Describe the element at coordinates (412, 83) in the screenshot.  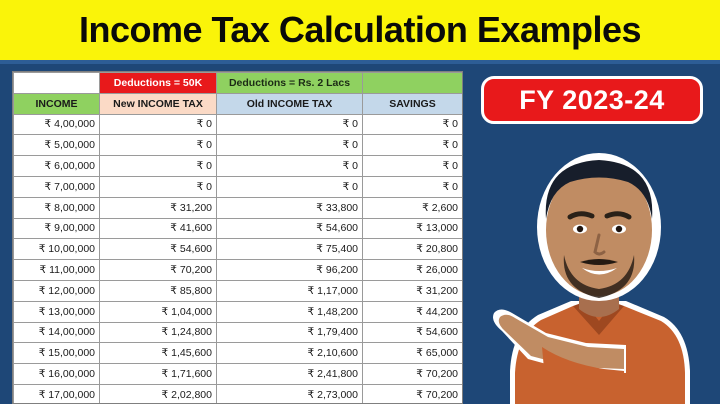
I see `deduction-cell-savings` at that location.